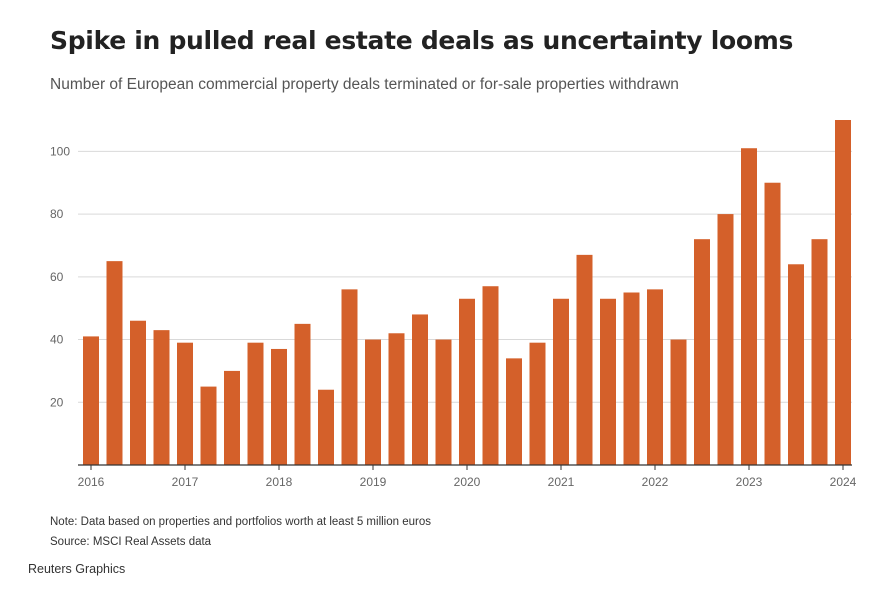 This screenshot has height=590, width=874. I want to click on x-axis-ticks: 2016 2017 2018 2019 2020 2021 2022 2023 2024, so click(467, 477).